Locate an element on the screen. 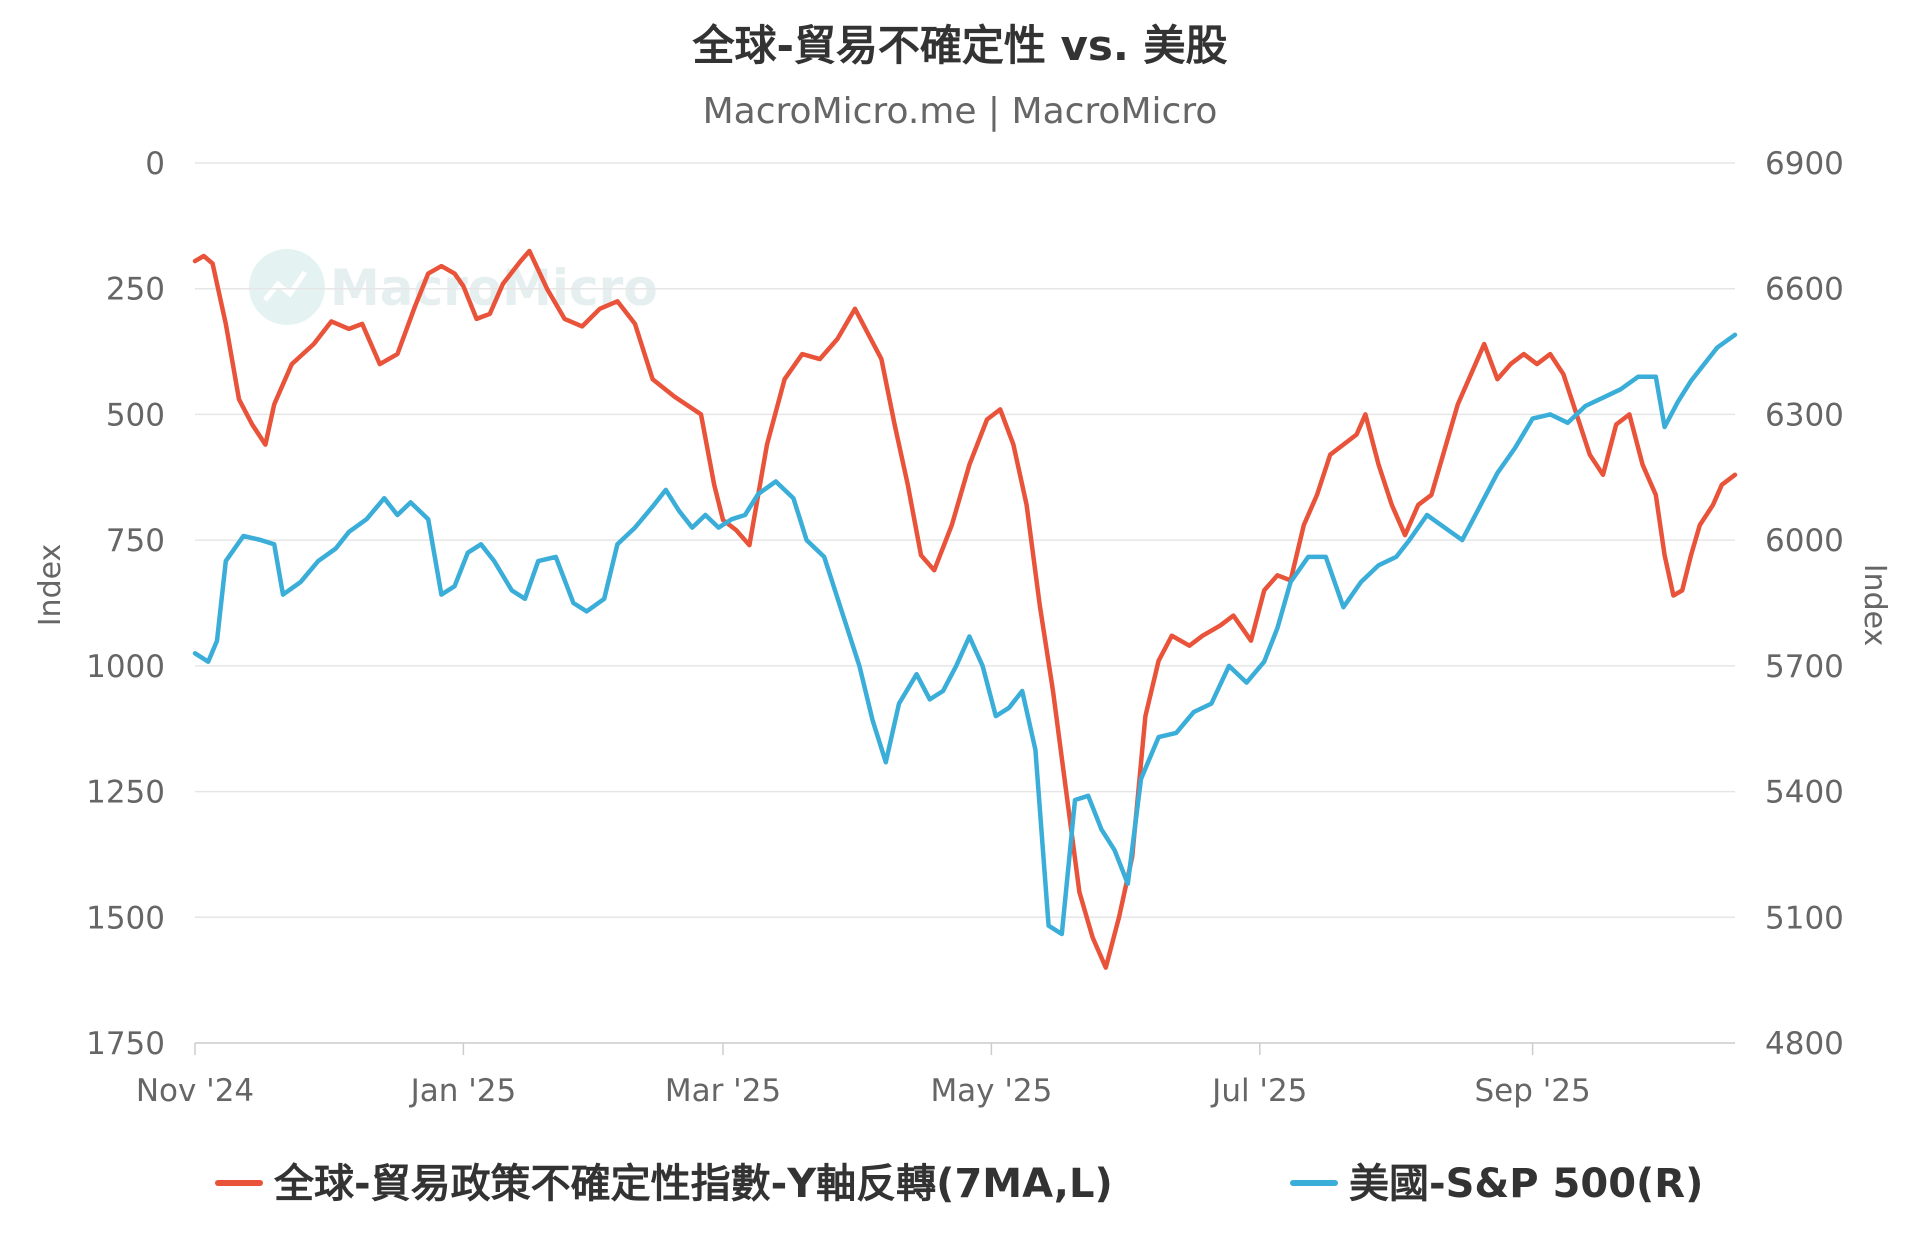  left-axis-title: Index is located at coordinates (50, 585).